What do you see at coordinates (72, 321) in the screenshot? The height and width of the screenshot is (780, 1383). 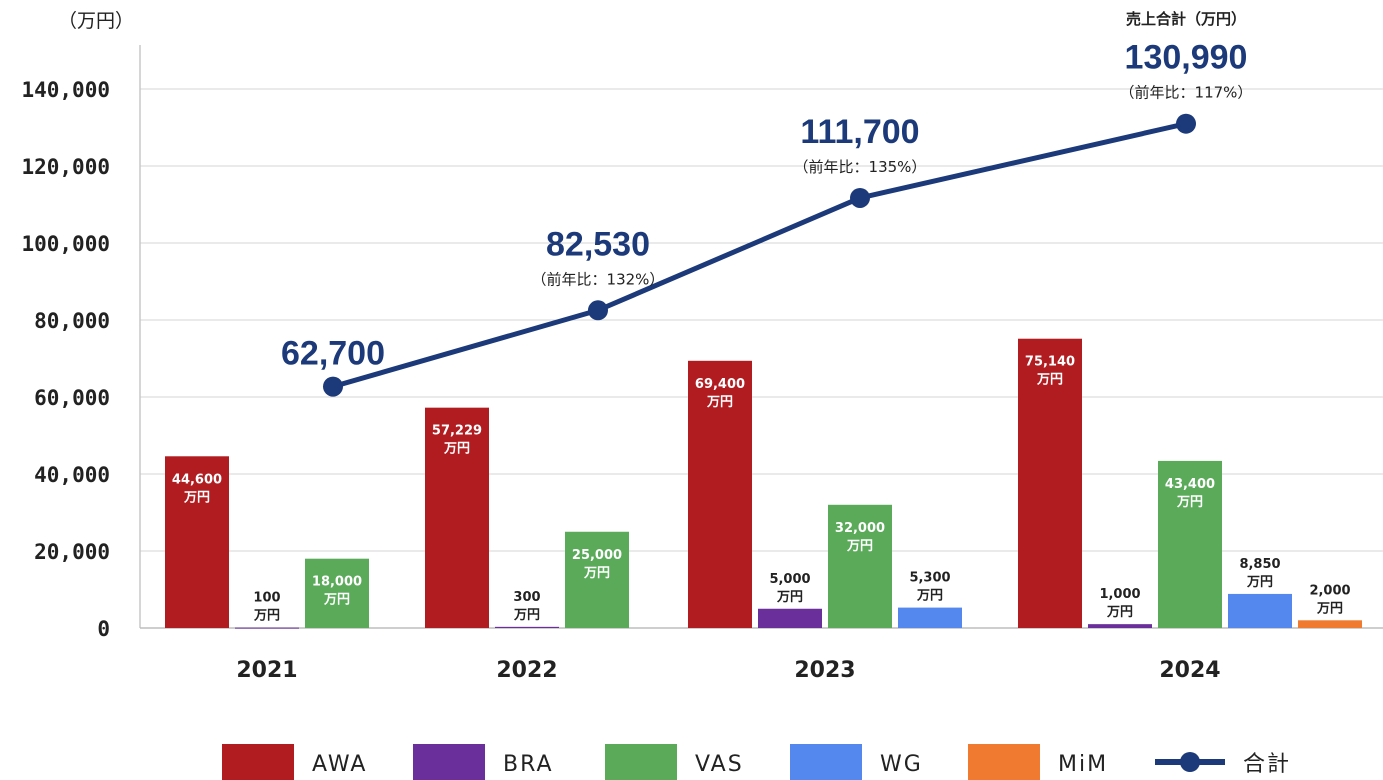 I see `y-tick-label: 80,000` at bounding box center [72, 321].